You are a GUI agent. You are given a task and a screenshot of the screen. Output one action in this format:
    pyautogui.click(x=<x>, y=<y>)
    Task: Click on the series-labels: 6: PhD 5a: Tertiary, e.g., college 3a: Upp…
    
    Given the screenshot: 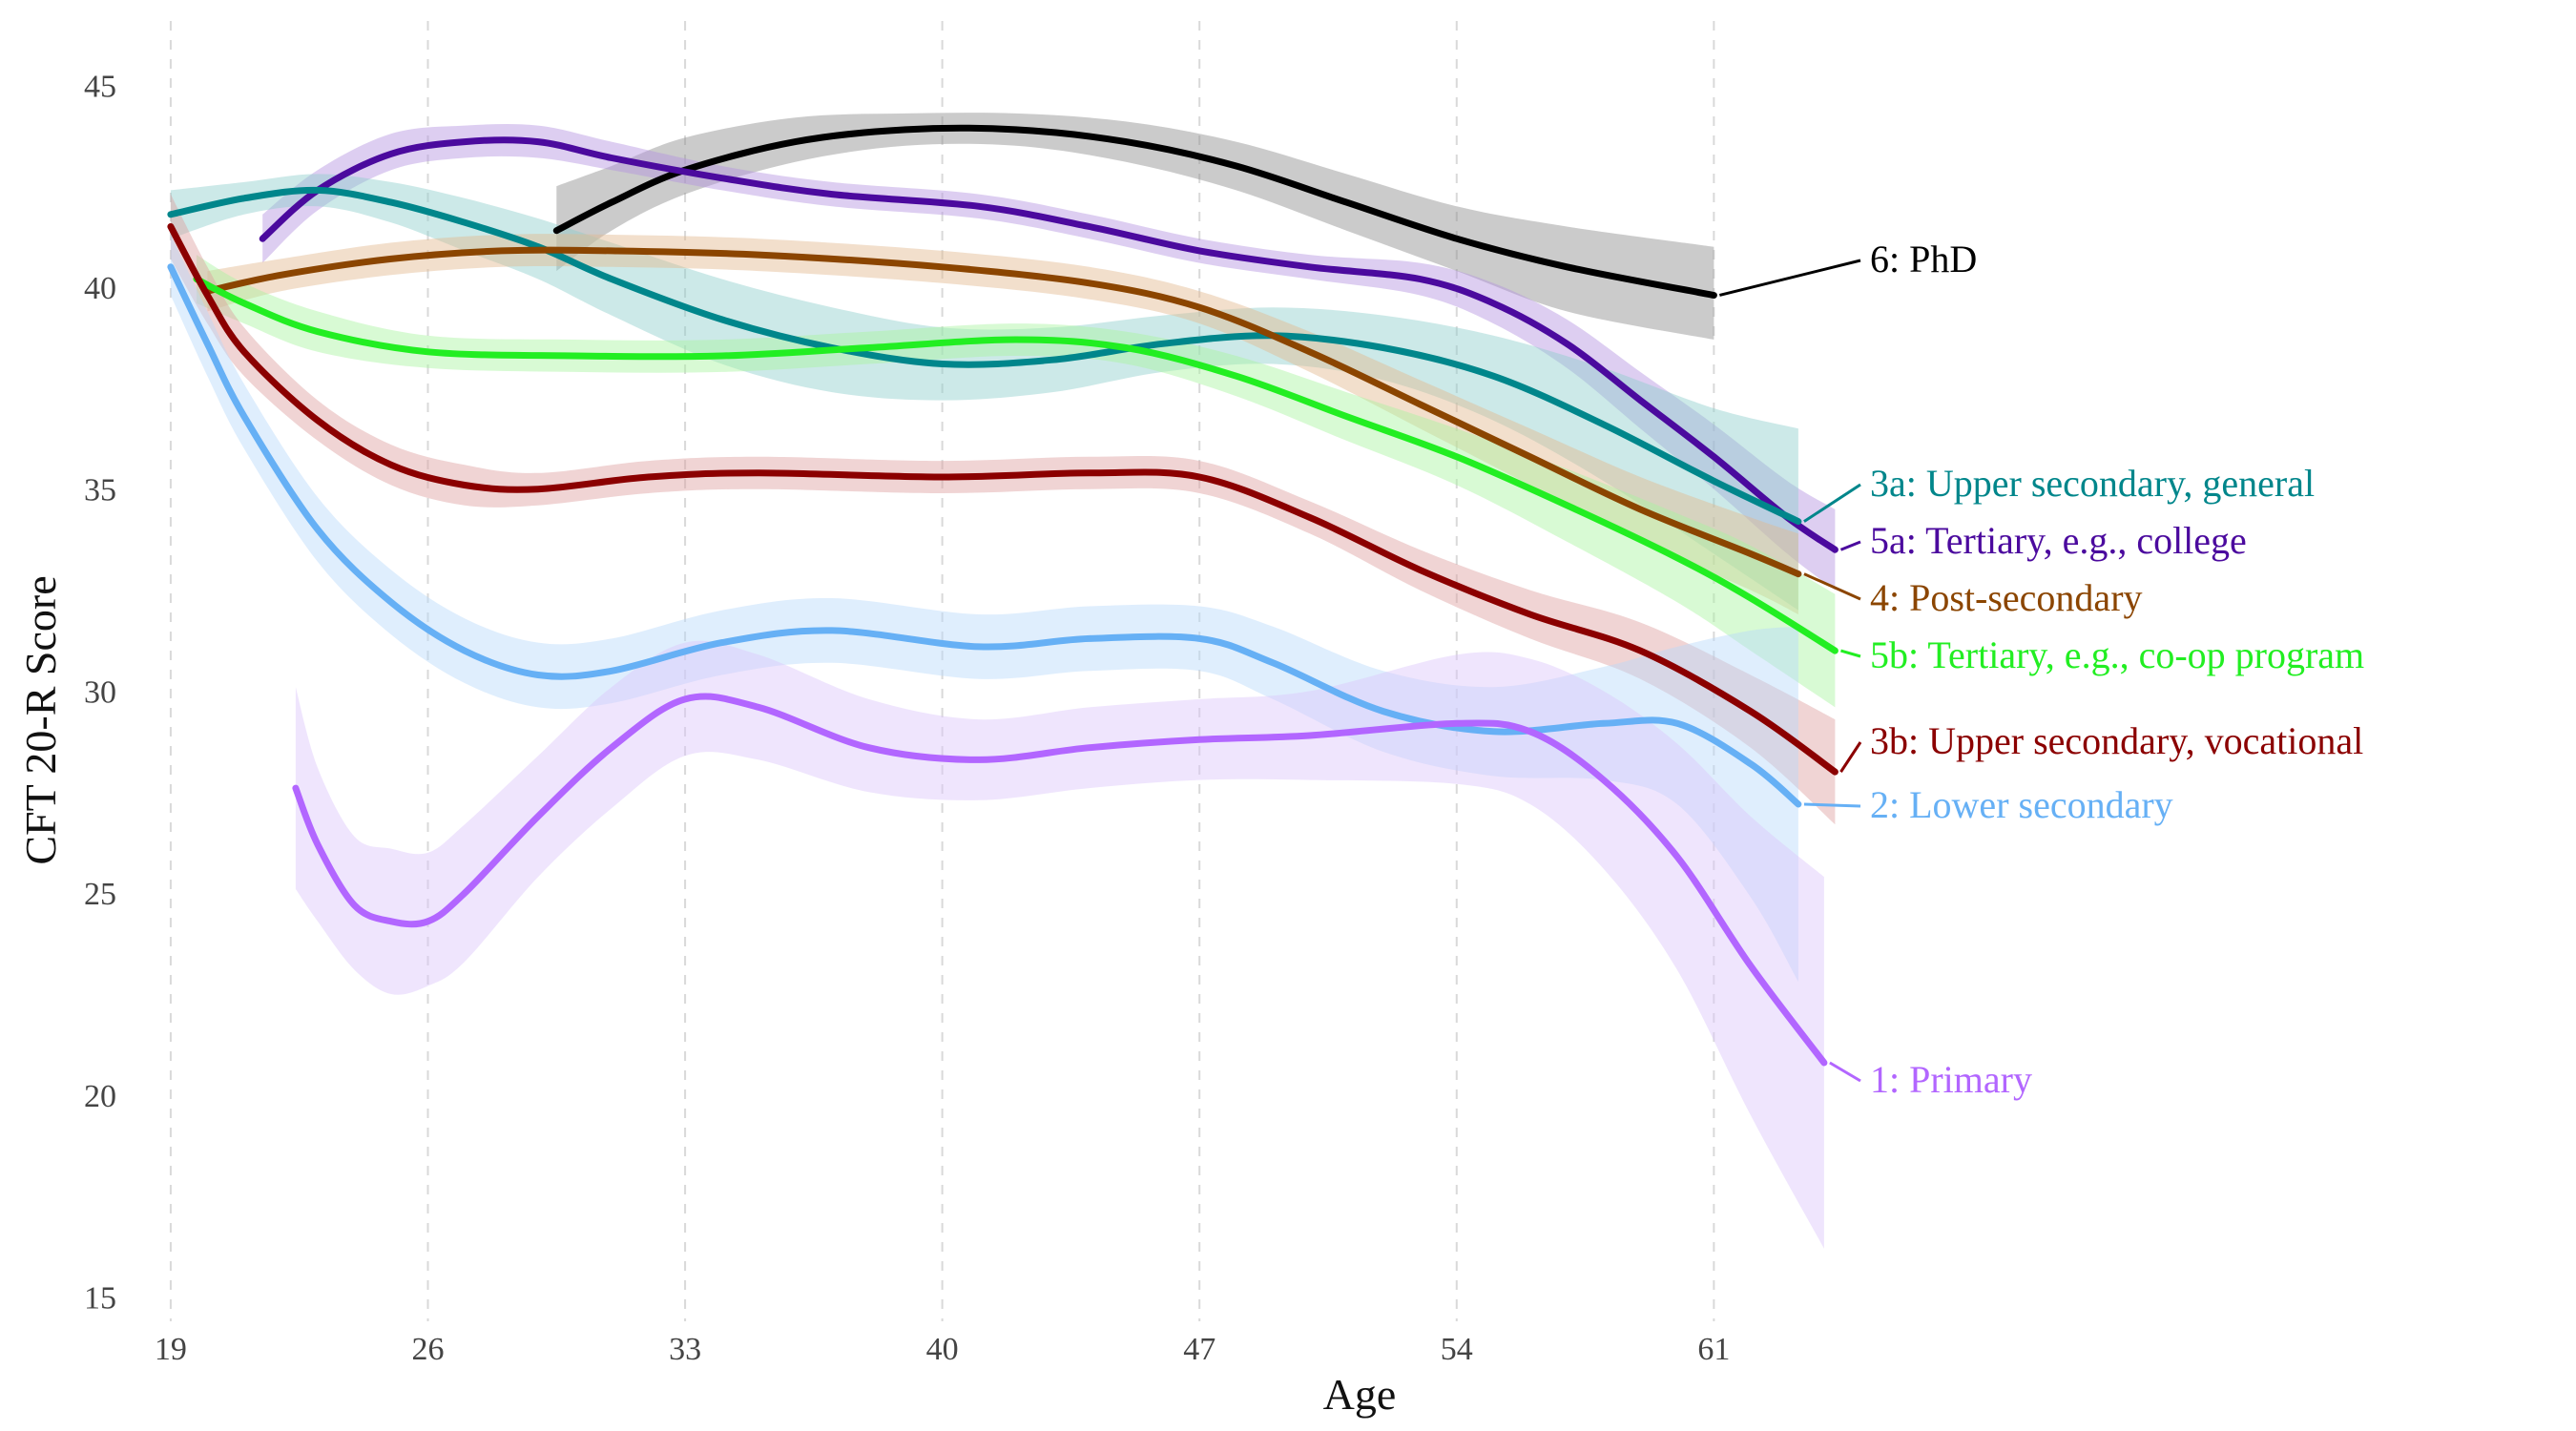 What is the action you would take?
    pyautogui.click(x=2117, y=669)
    